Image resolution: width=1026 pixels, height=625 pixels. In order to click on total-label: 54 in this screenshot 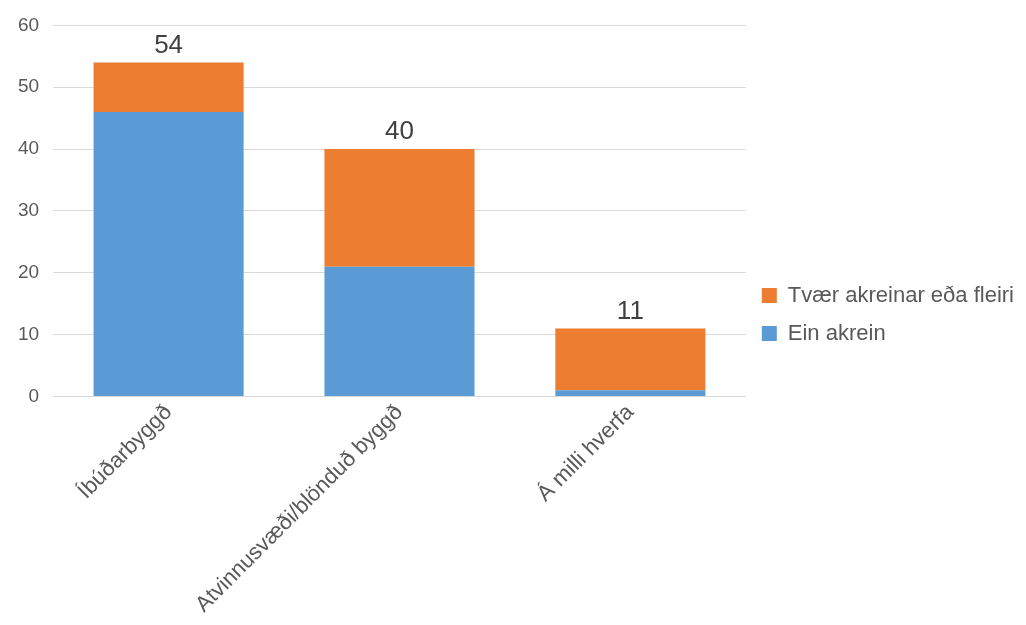, I will do `click(169, 43)`.